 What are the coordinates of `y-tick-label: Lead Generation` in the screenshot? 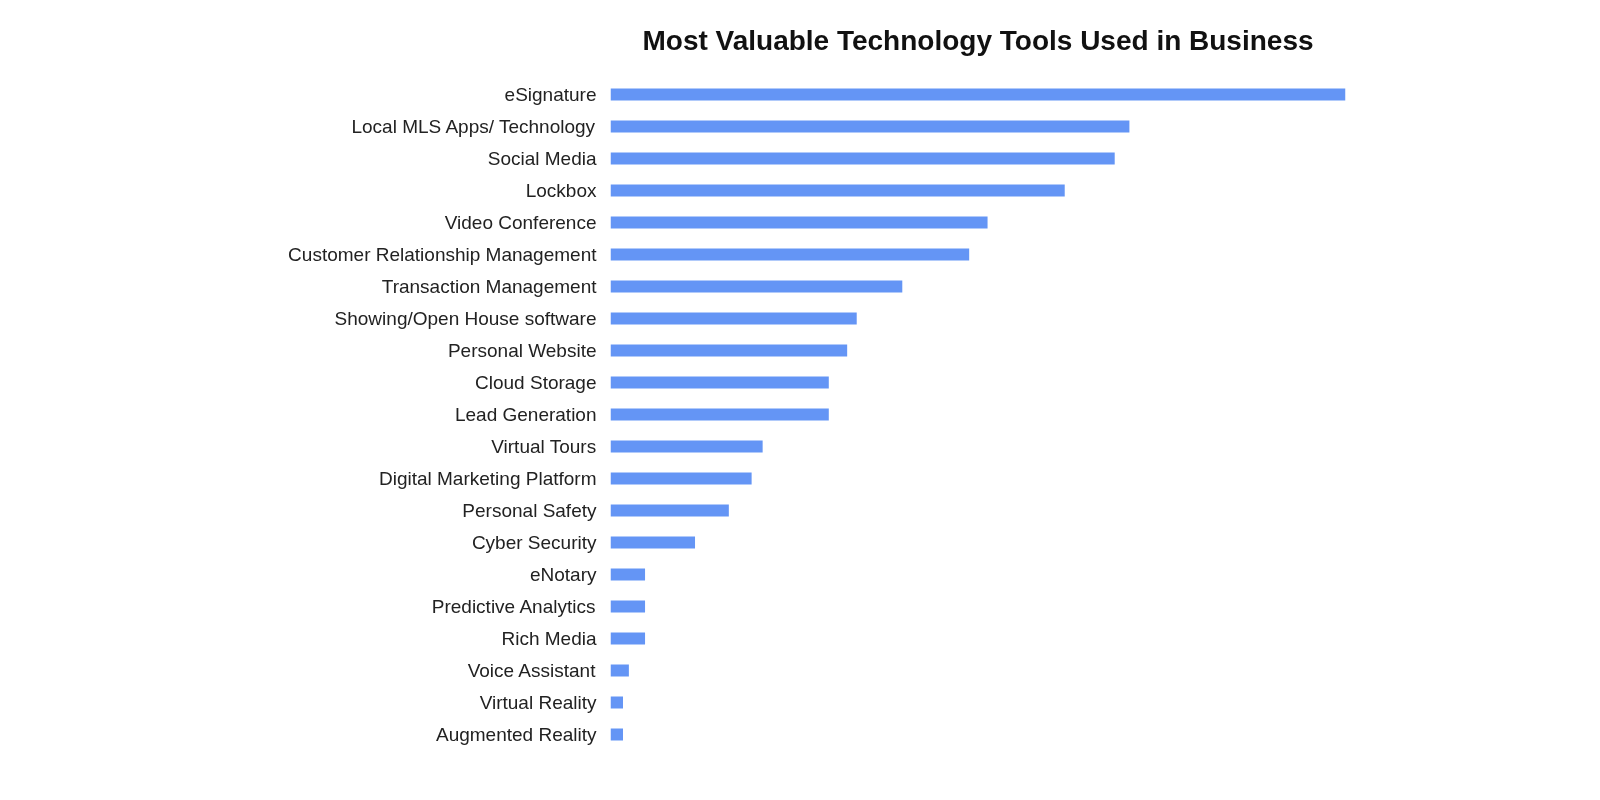 It's located at (525, 414).